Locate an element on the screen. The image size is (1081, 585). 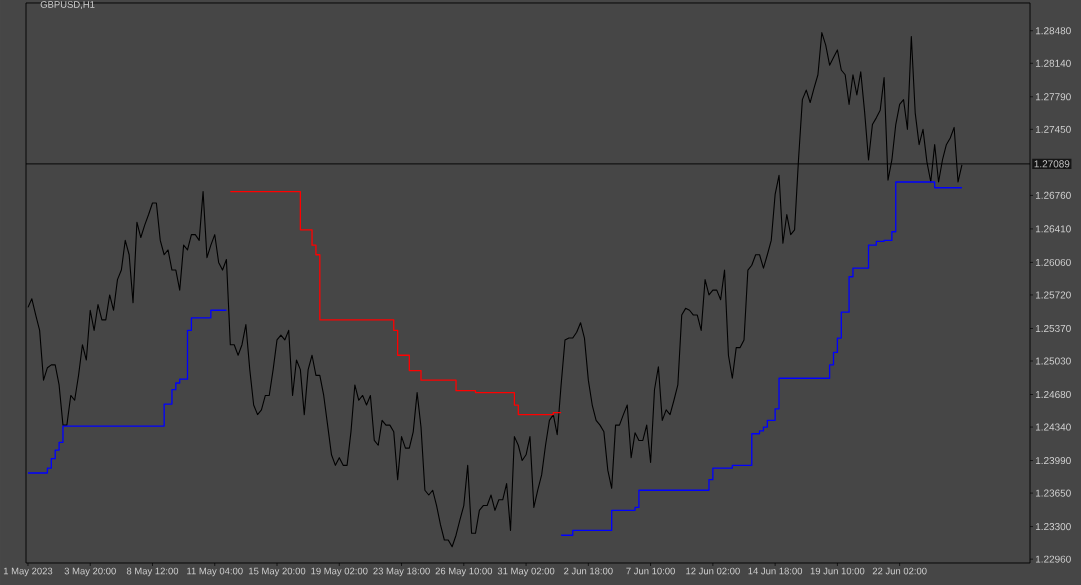
x-tick-label: 15 May 20:00 is located at coordinates (277, 572).